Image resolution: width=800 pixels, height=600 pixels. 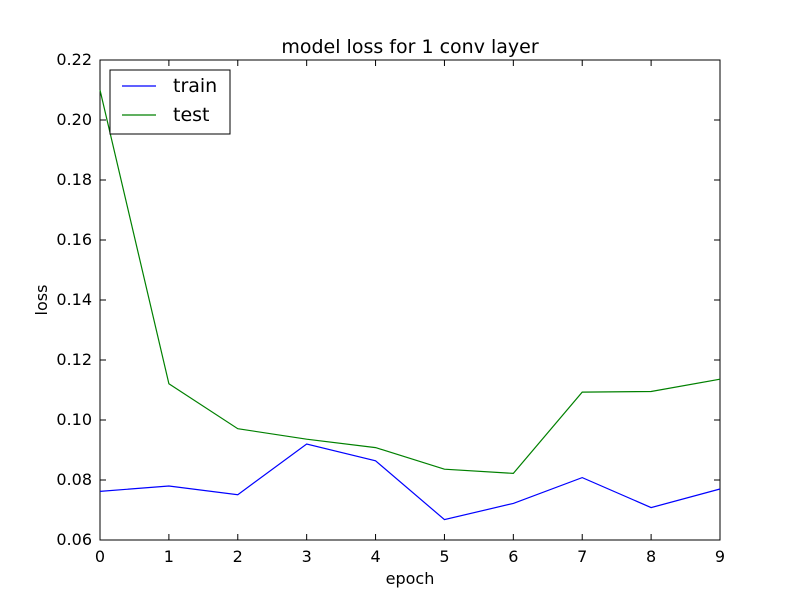 What do you see at coordinates (238, 556) in the screenshot?
I see `x-tick-label: 2` at bounding box center [238, 556].